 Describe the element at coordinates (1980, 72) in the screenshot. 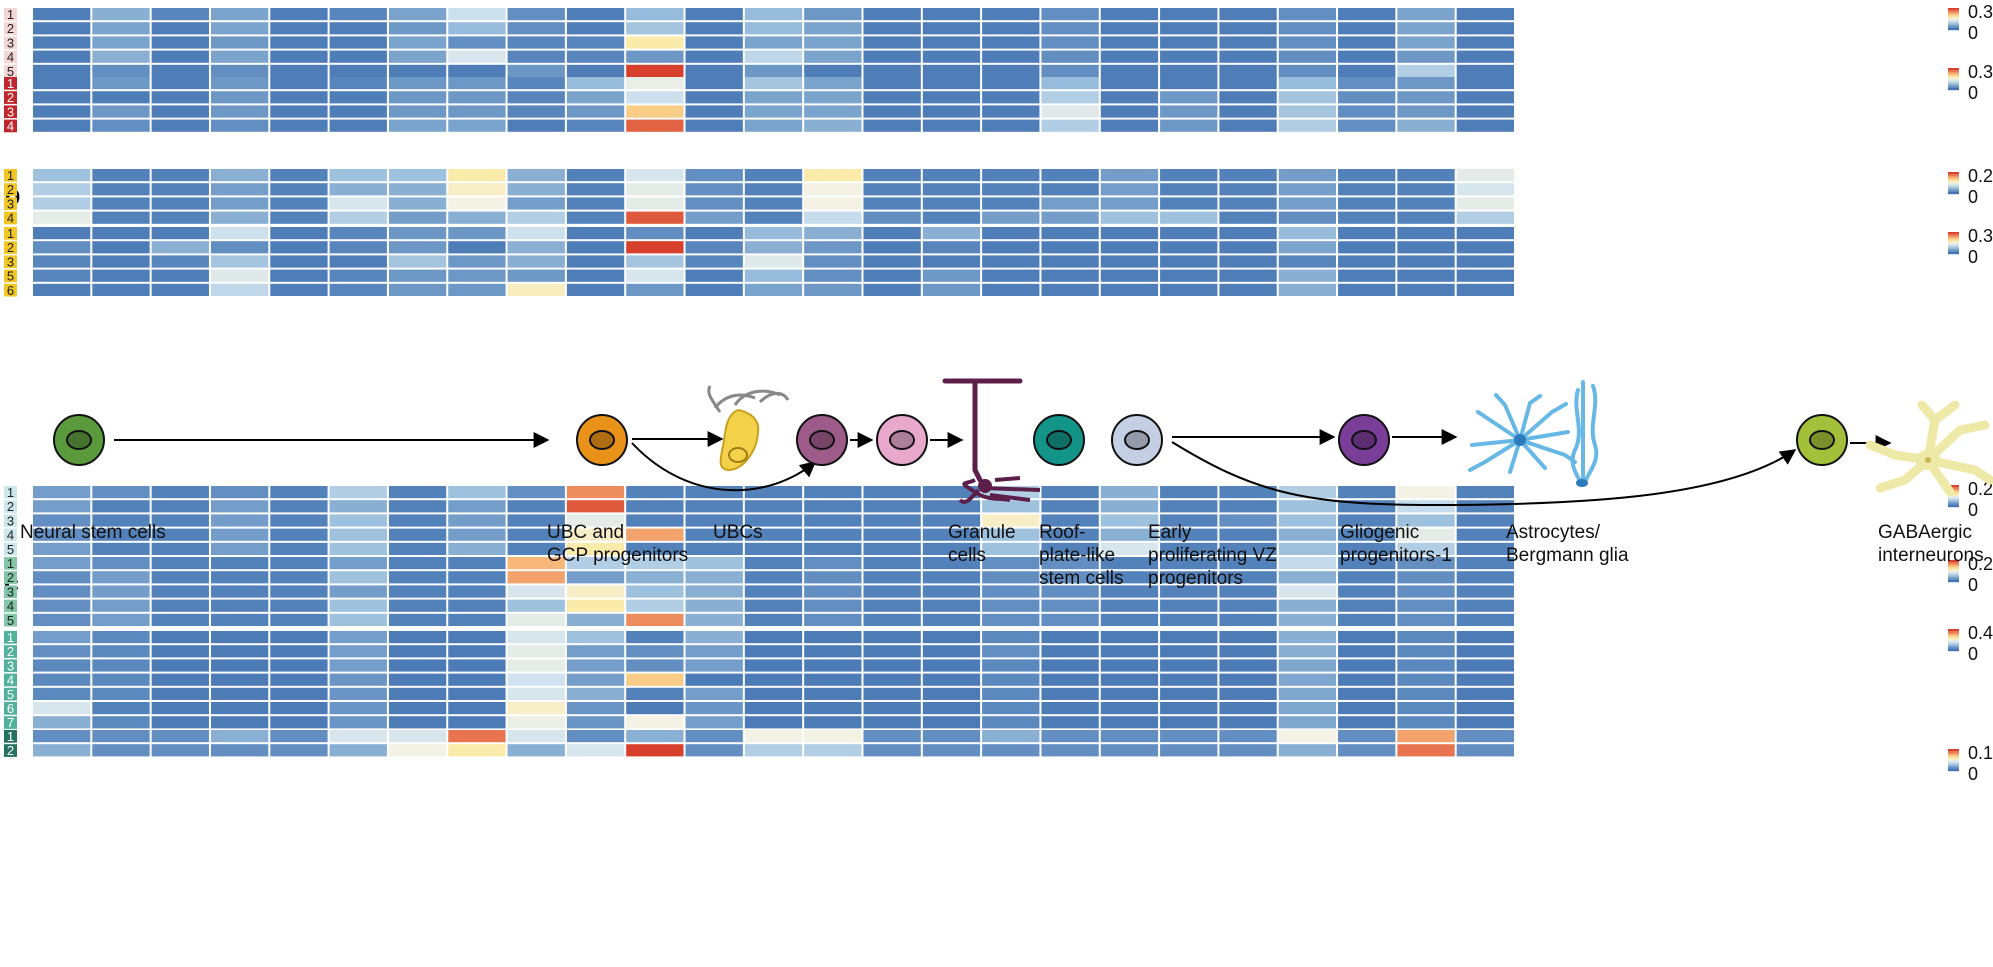

I see `legend-max-label: 0.3` at that location.